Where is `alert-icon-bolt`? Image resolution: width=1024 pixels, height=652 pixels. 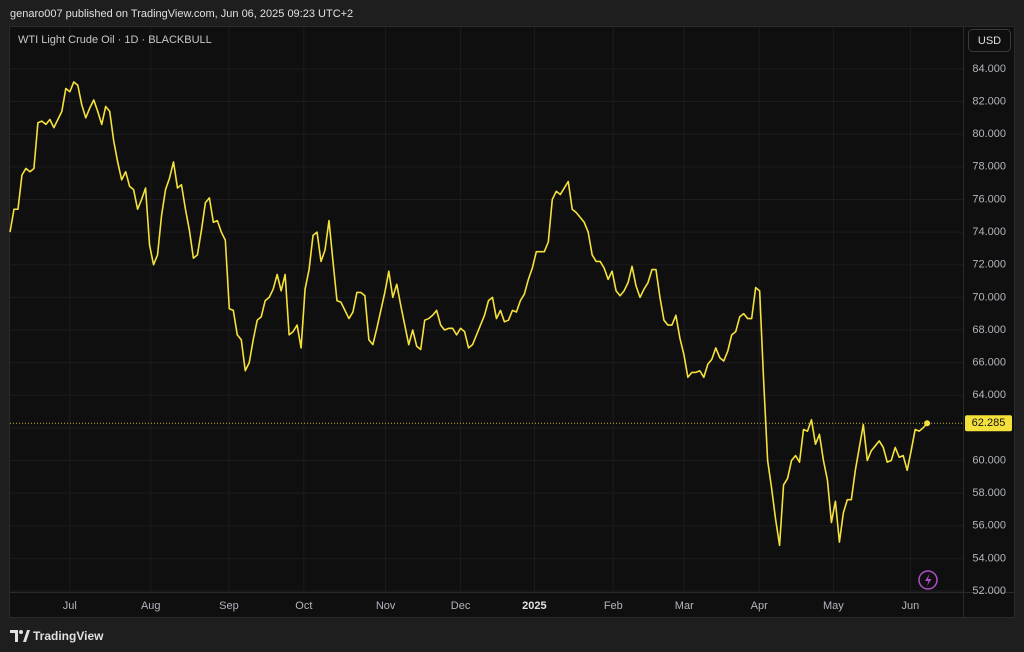
alert-icon-bolt is located at coordinates (928, 580).